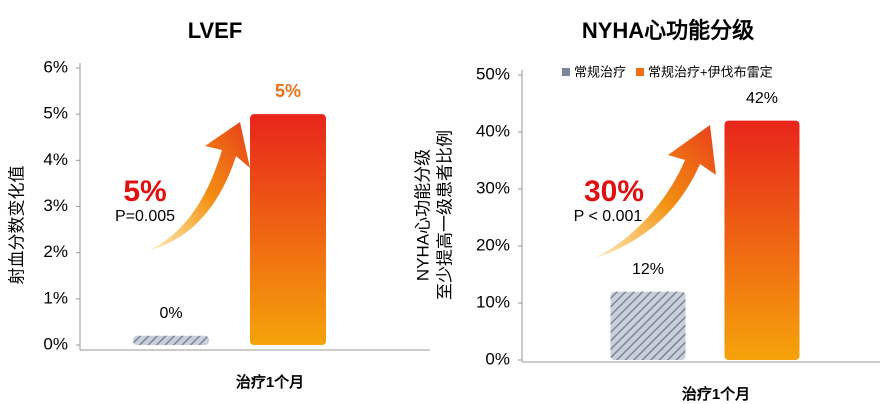  Describe the element at coordinates (55, 66) in the screenshot. I see `y-tick-label: 6%` at that location.